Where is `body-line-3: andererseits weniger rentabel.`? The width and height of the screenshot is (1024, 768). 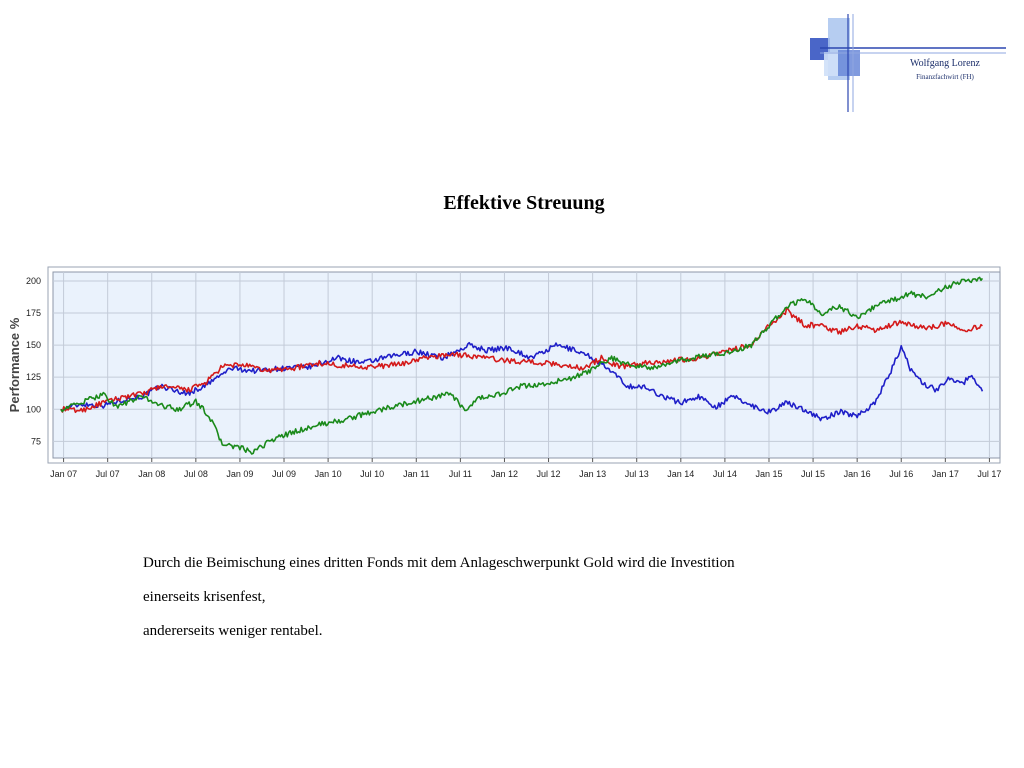
body-line-3: andererseits weniger rentabel. is located at coordinates (233, 631).